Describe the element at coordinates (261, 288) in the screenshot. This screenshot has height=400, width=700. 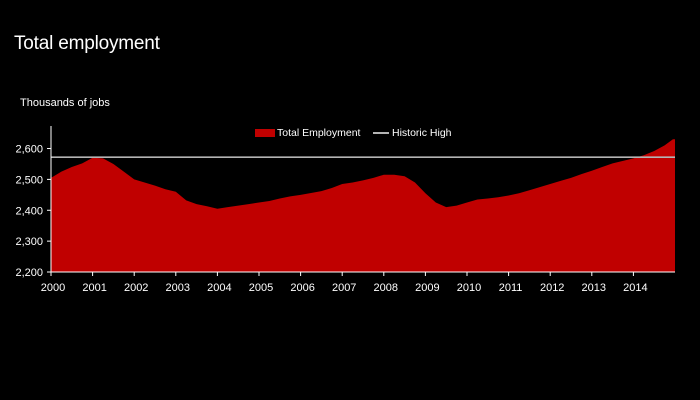
I see `x-tick-label: 2005` at that location.